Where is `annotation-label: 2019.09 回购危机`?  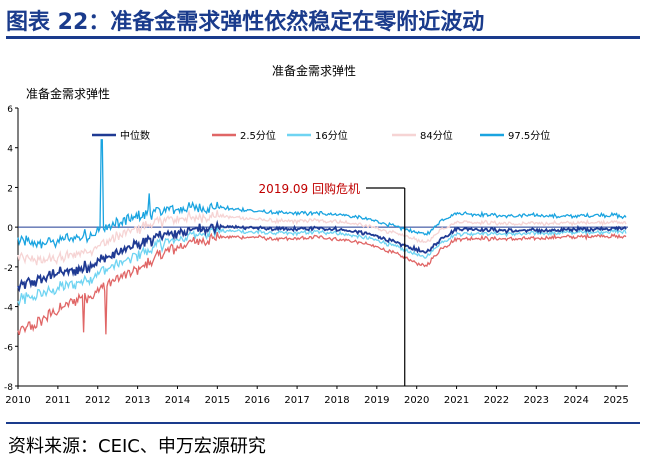
annotation-label: 2019.09 回购危机 is located at coordinates (309, 188).